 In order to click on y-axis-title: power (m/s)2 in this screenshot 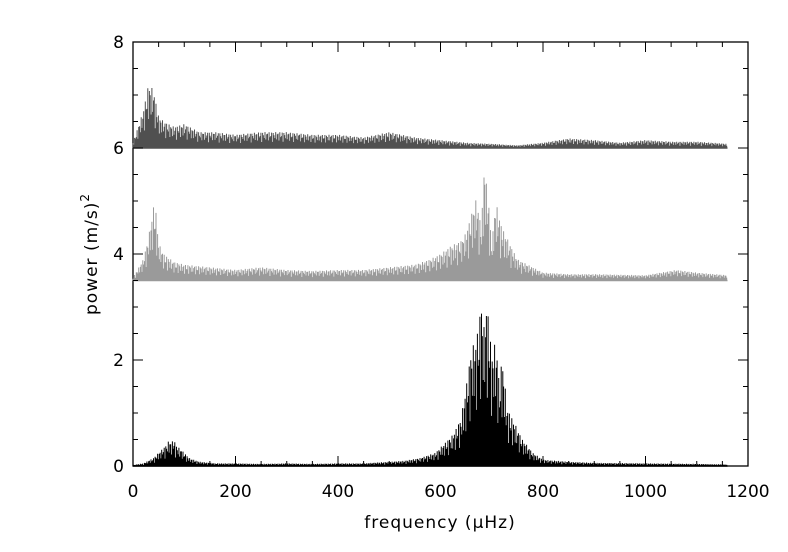, I will do `click(90, 254)`.